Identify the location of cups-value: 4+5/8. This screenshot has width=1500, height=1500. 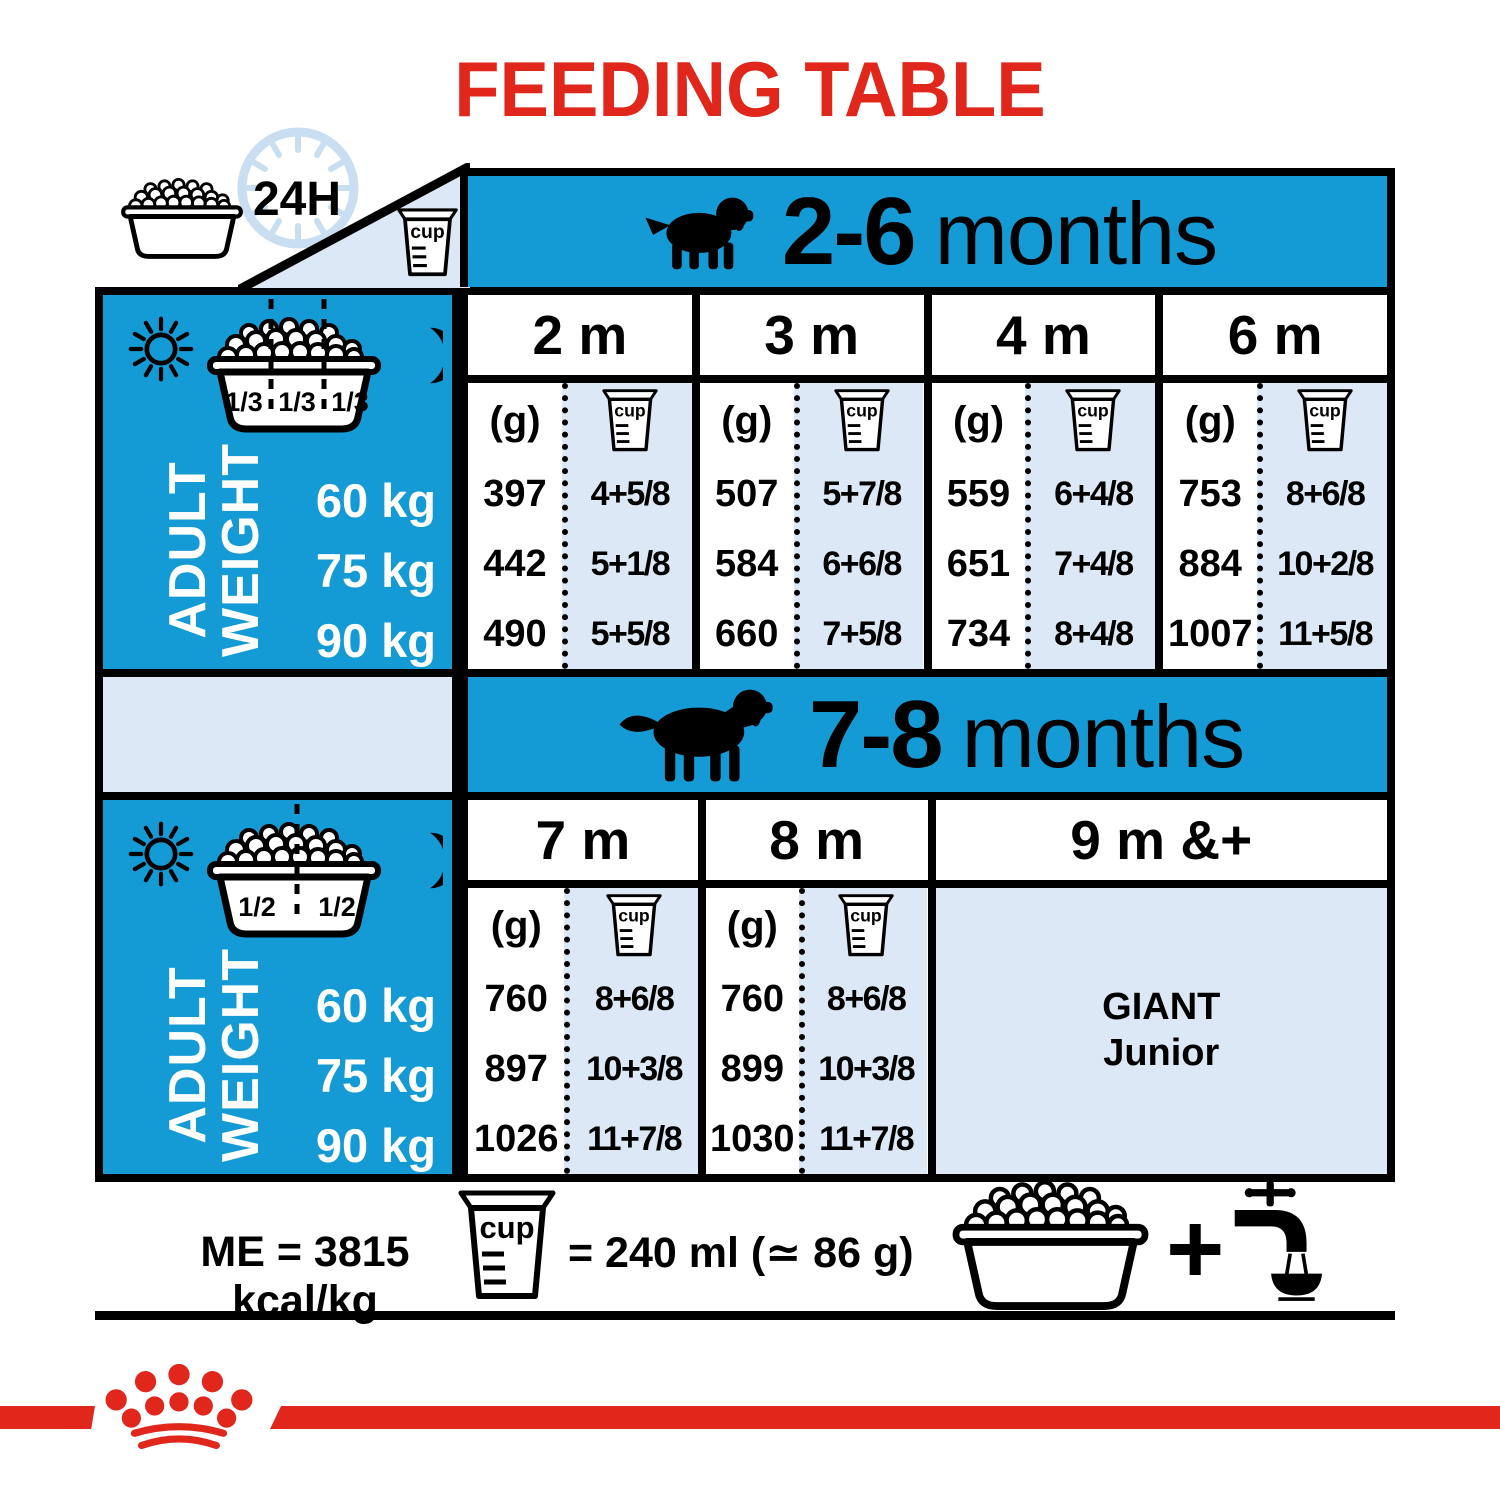
(630, 493).